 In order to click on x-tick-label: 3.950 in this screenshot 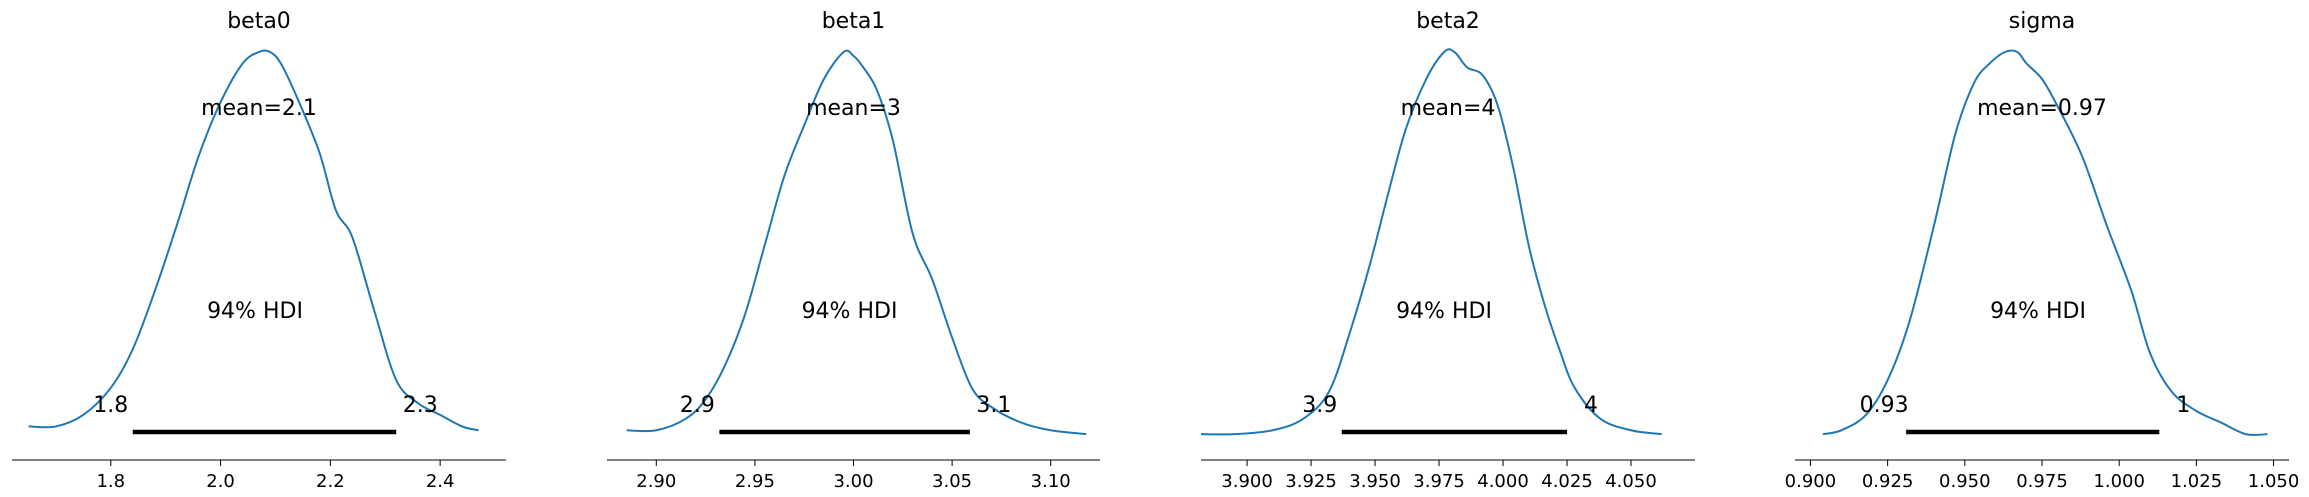, I will do `click(1375, 481)`.